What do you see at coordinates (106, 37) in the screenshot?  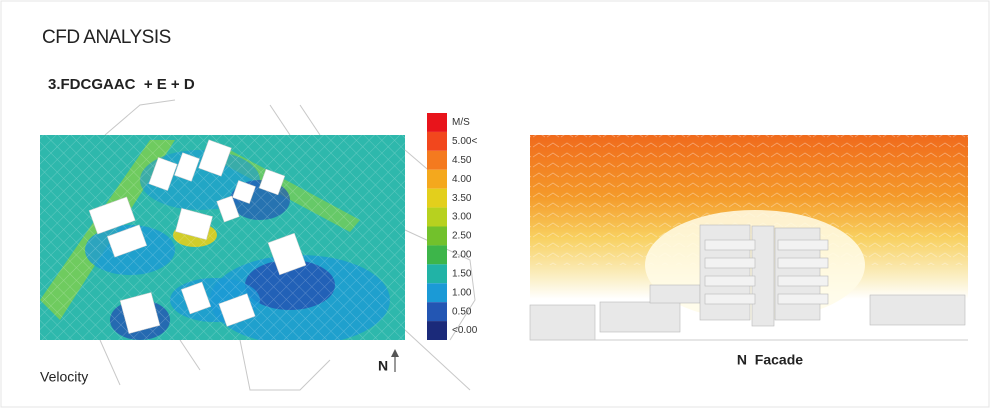 I see `title: CFD ANALYSIS` at bounding box center [106, 37].